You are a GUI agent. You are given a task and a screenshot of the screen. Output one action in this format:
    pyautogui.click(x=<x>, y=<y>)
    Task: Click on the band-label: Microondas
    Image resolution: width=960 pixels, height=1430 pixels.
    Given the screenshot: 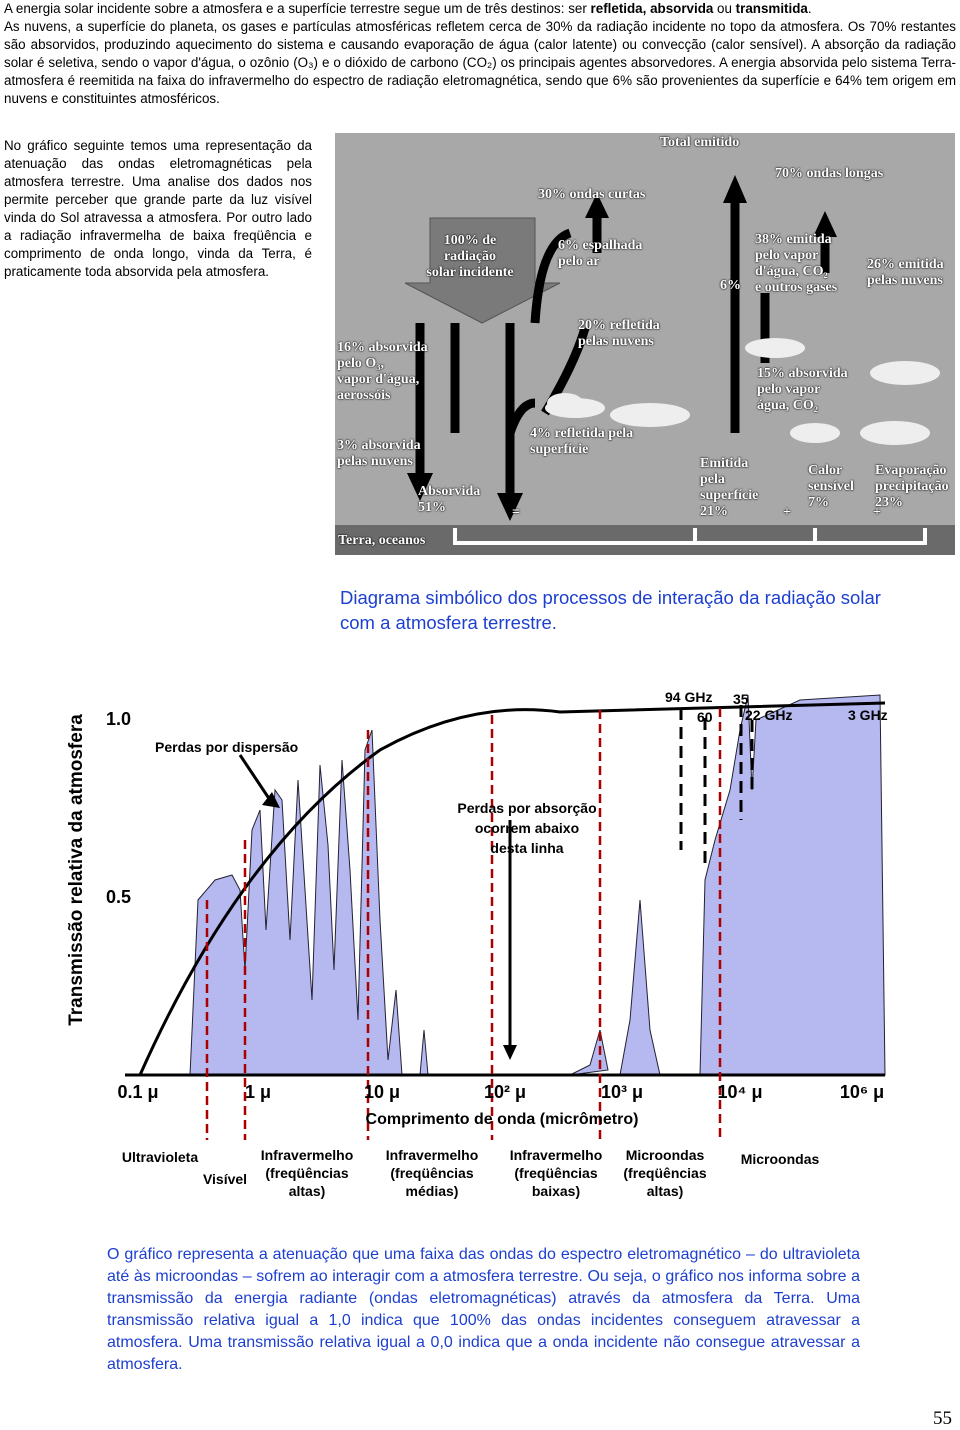 What is the action you would take?
    pyautogui.click(x=780, y=1159)
    